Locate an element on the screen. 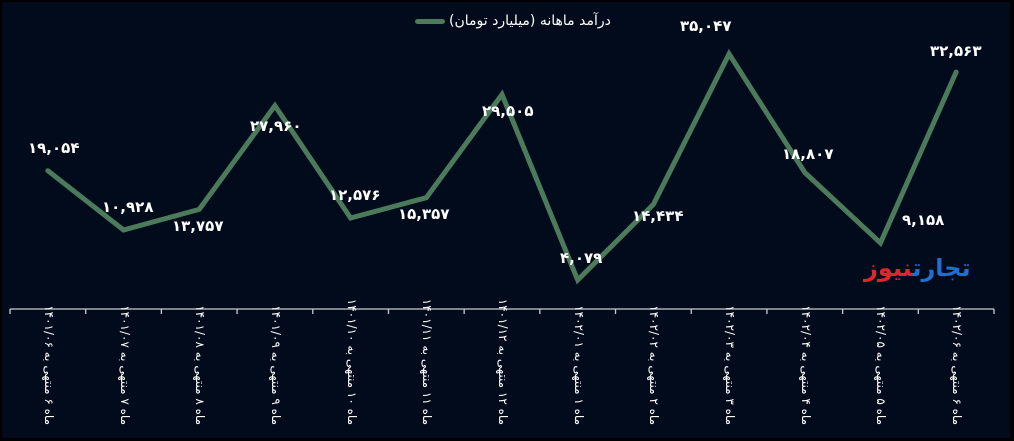  data-label: ۱۳,۷۵۷ is located at coordinates (198, 226).